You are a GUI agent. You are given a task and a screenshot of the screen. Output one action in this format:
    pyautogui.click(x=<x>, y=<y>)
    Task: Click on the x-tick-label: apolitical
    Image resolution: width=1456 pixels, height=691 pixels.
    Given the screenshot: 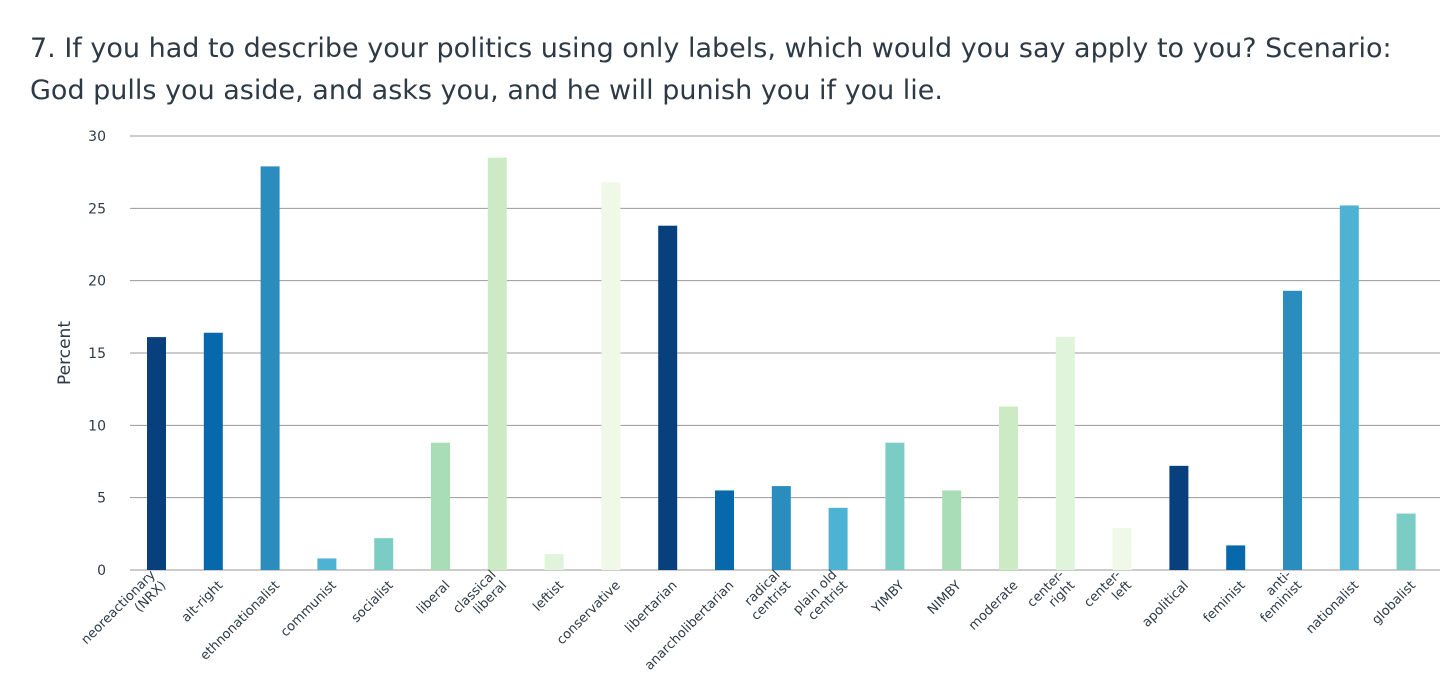 What is the action you would take?
    pyautogui.click(x=1166, y=604)
    